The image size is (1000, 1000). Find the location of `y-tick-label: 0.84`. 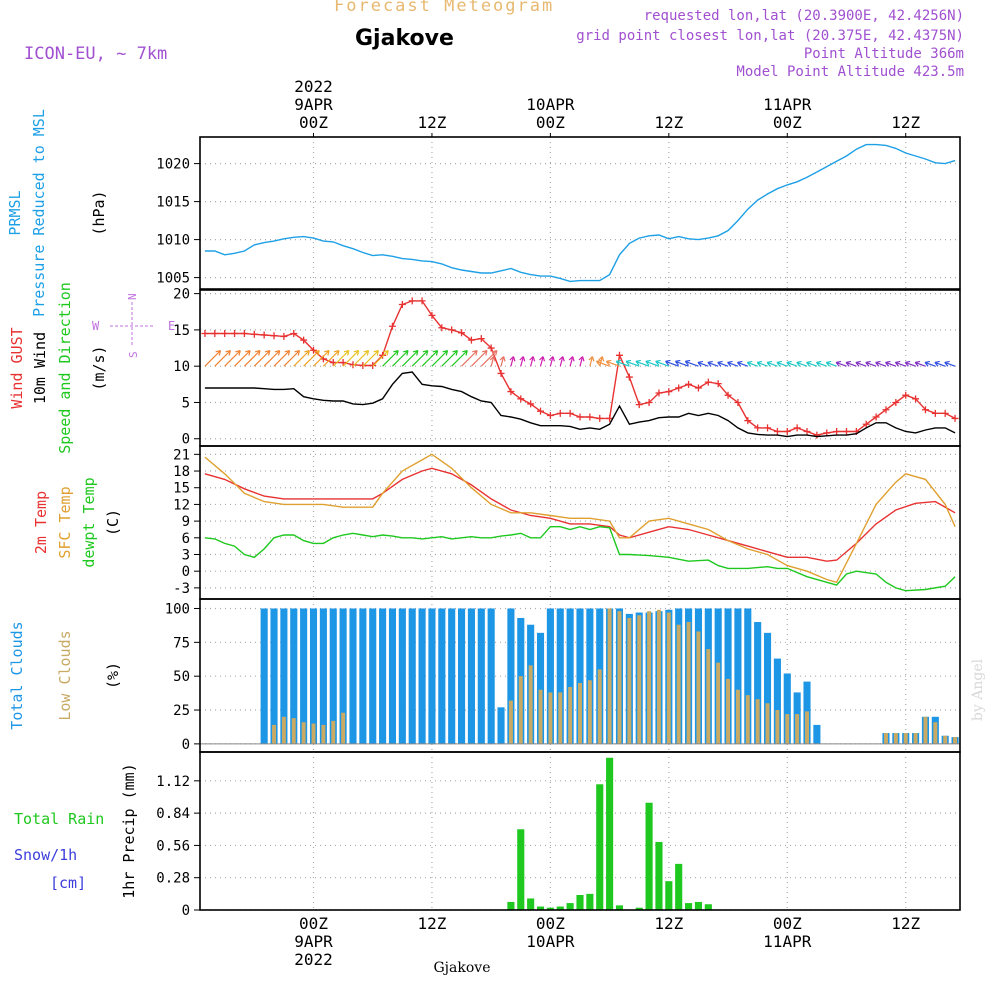

y-tick-label: 0.84 is located at coordinates (173, 814).